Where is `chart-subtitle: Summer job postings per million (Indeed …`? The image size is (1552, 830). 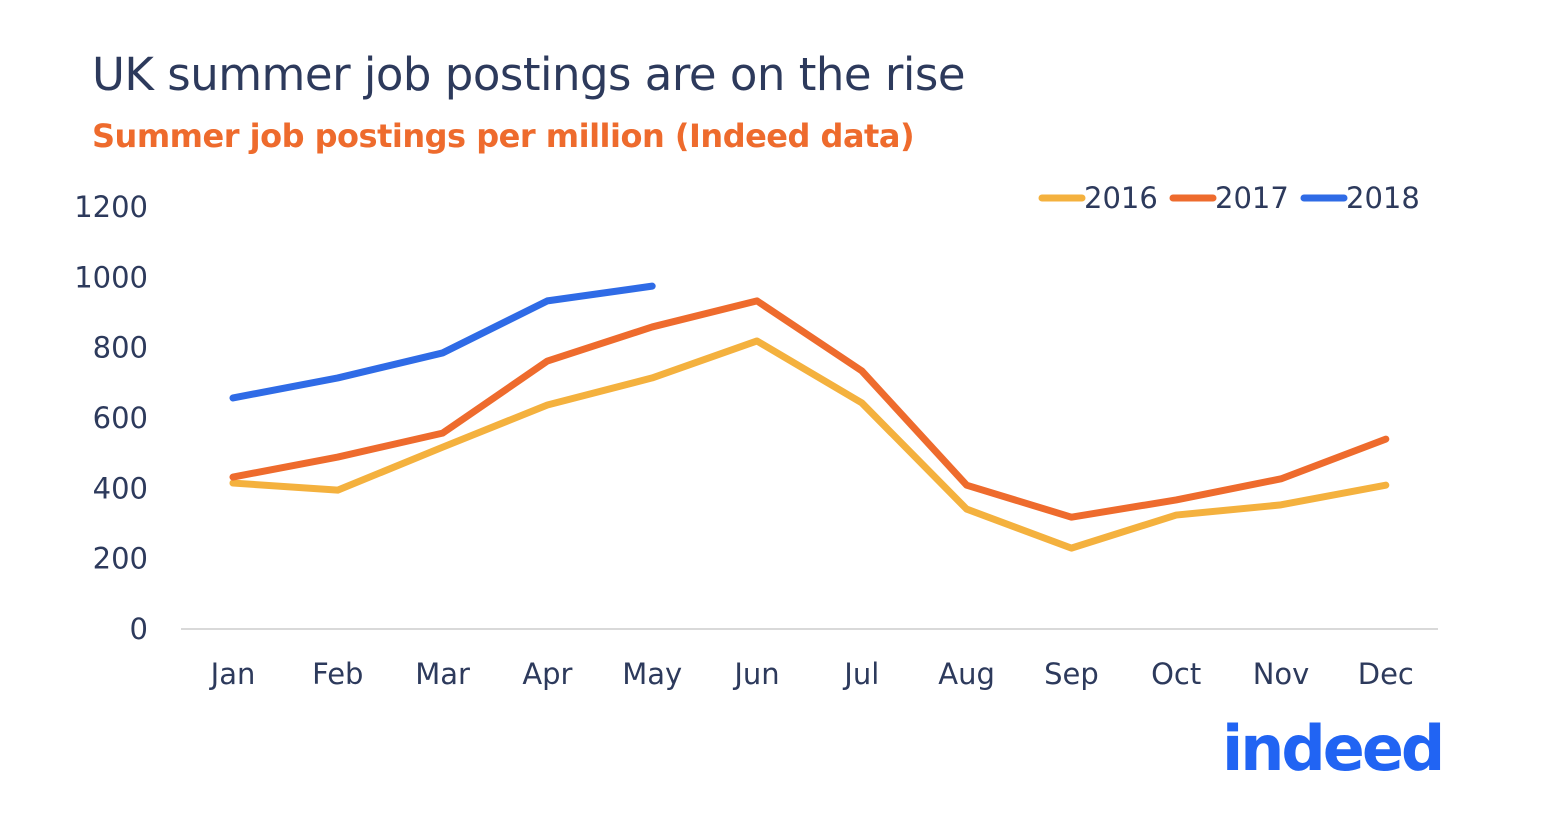
chart-subtitle: Summer job postings per million (Indeed … is located at coordinates (503, 136).